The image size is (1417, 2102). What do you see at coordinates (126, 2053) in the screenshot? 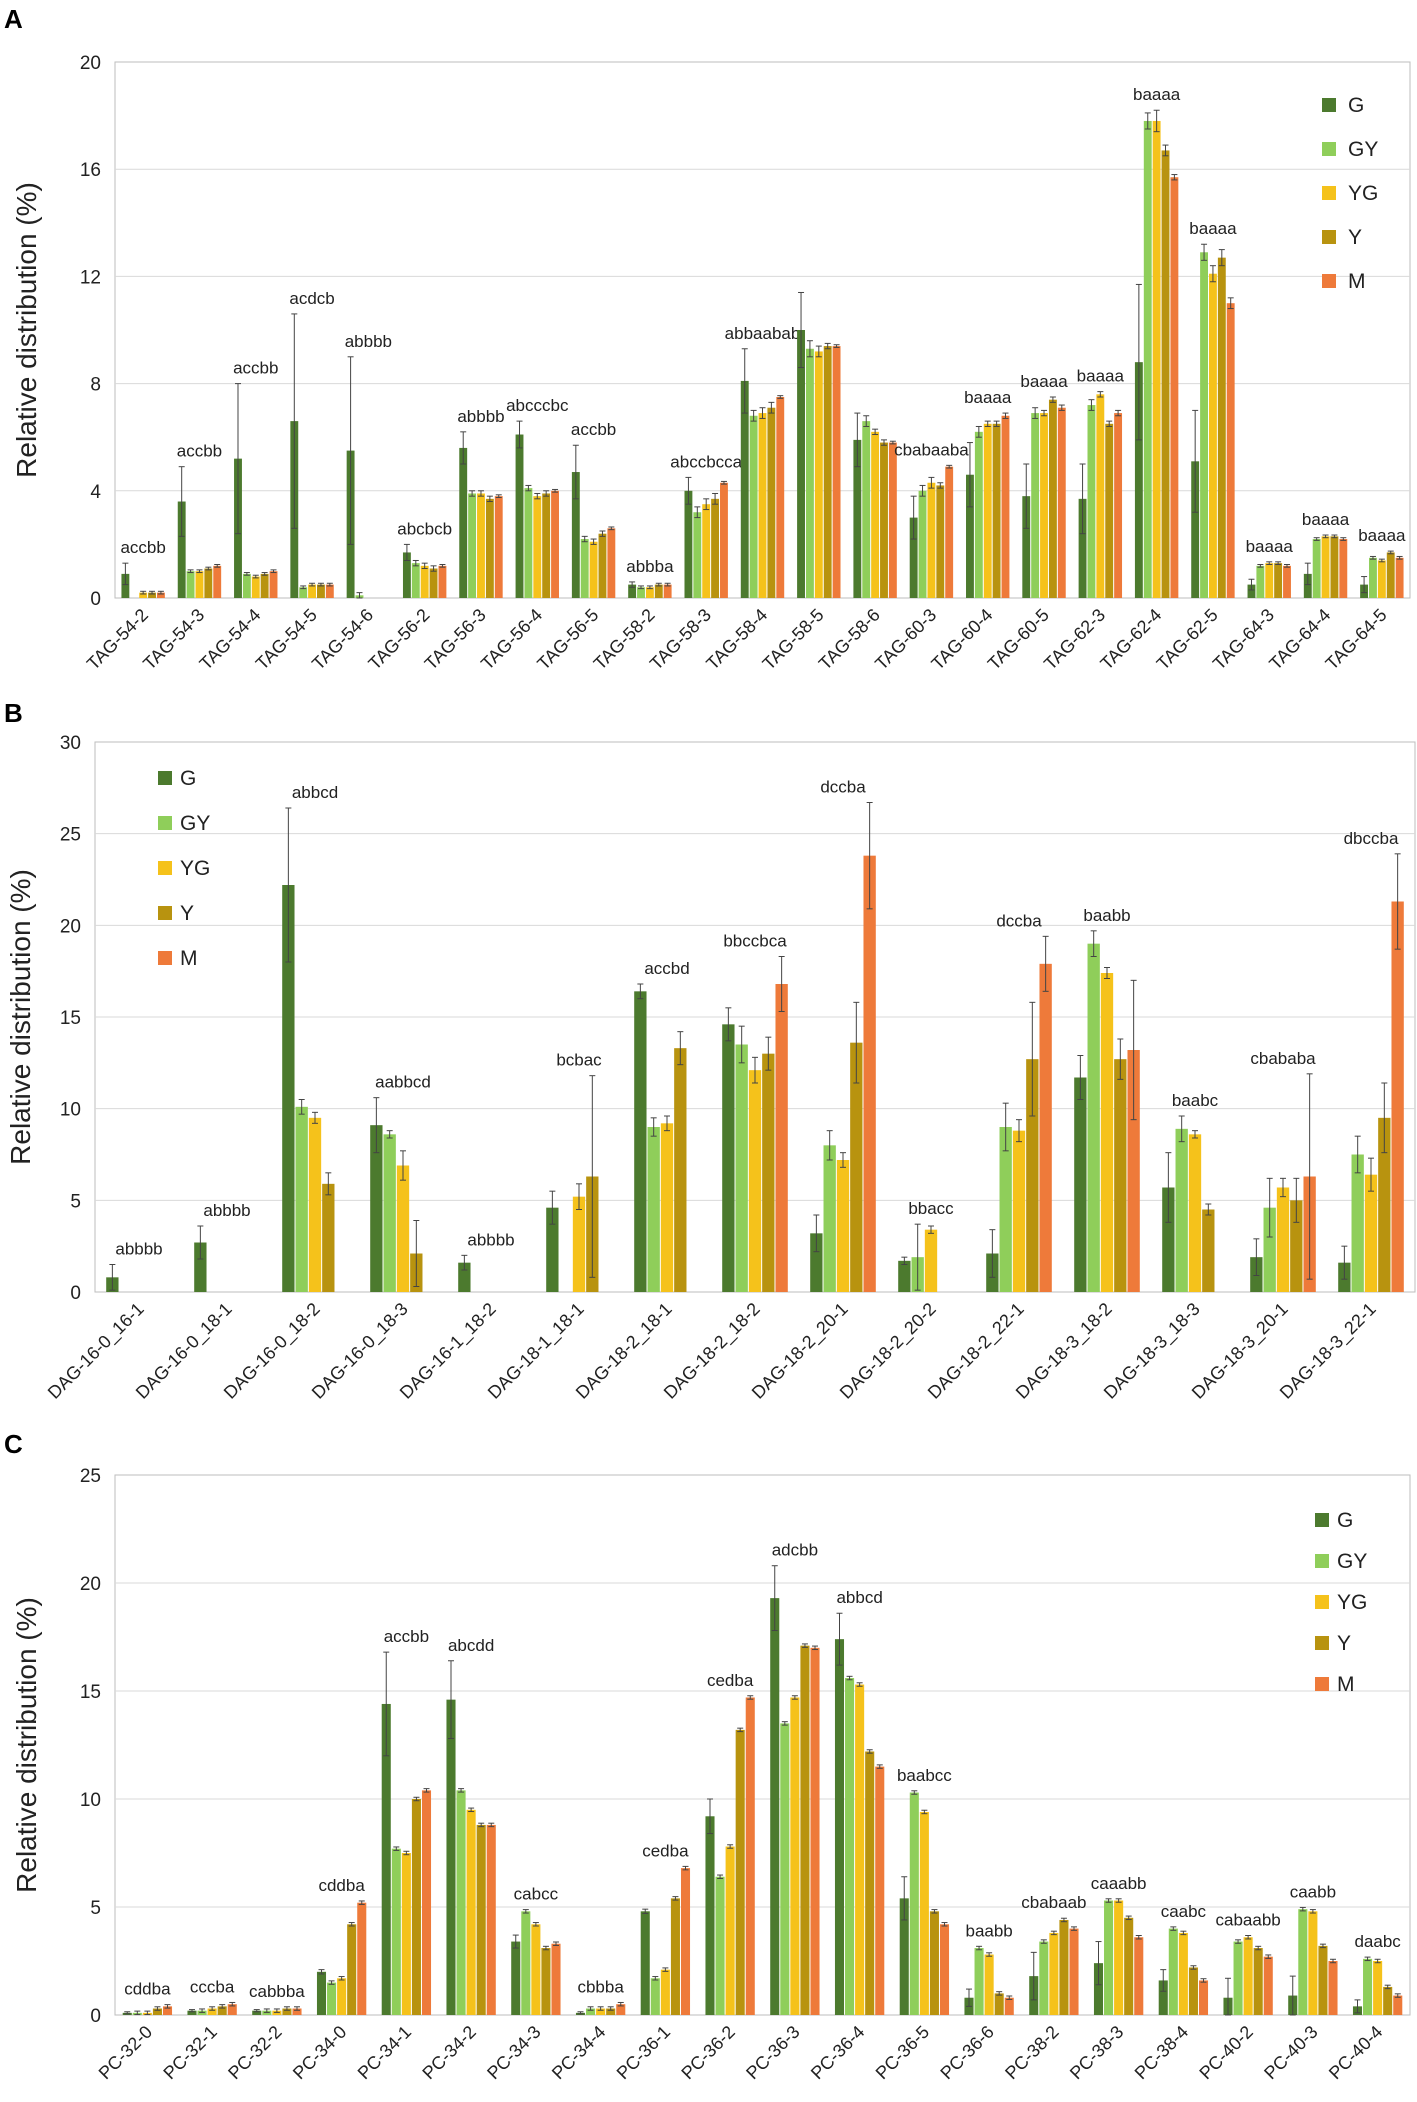
I see `x-tick-label: PC-32-0` at bounding box center [126, 2053].